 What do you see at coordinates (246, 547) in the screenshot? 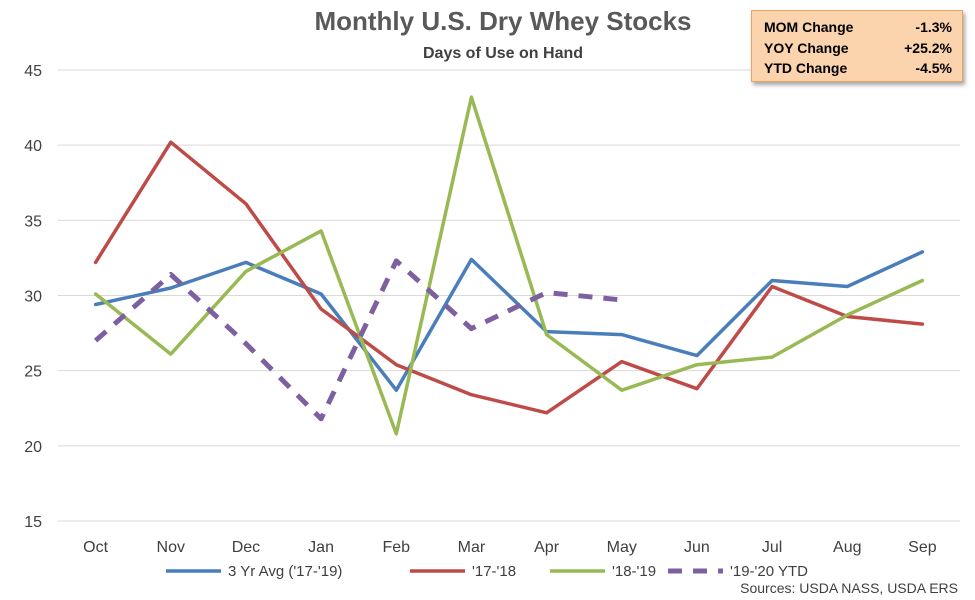
I see `x-tick-label: Dec` at bounding box center [246, 547].